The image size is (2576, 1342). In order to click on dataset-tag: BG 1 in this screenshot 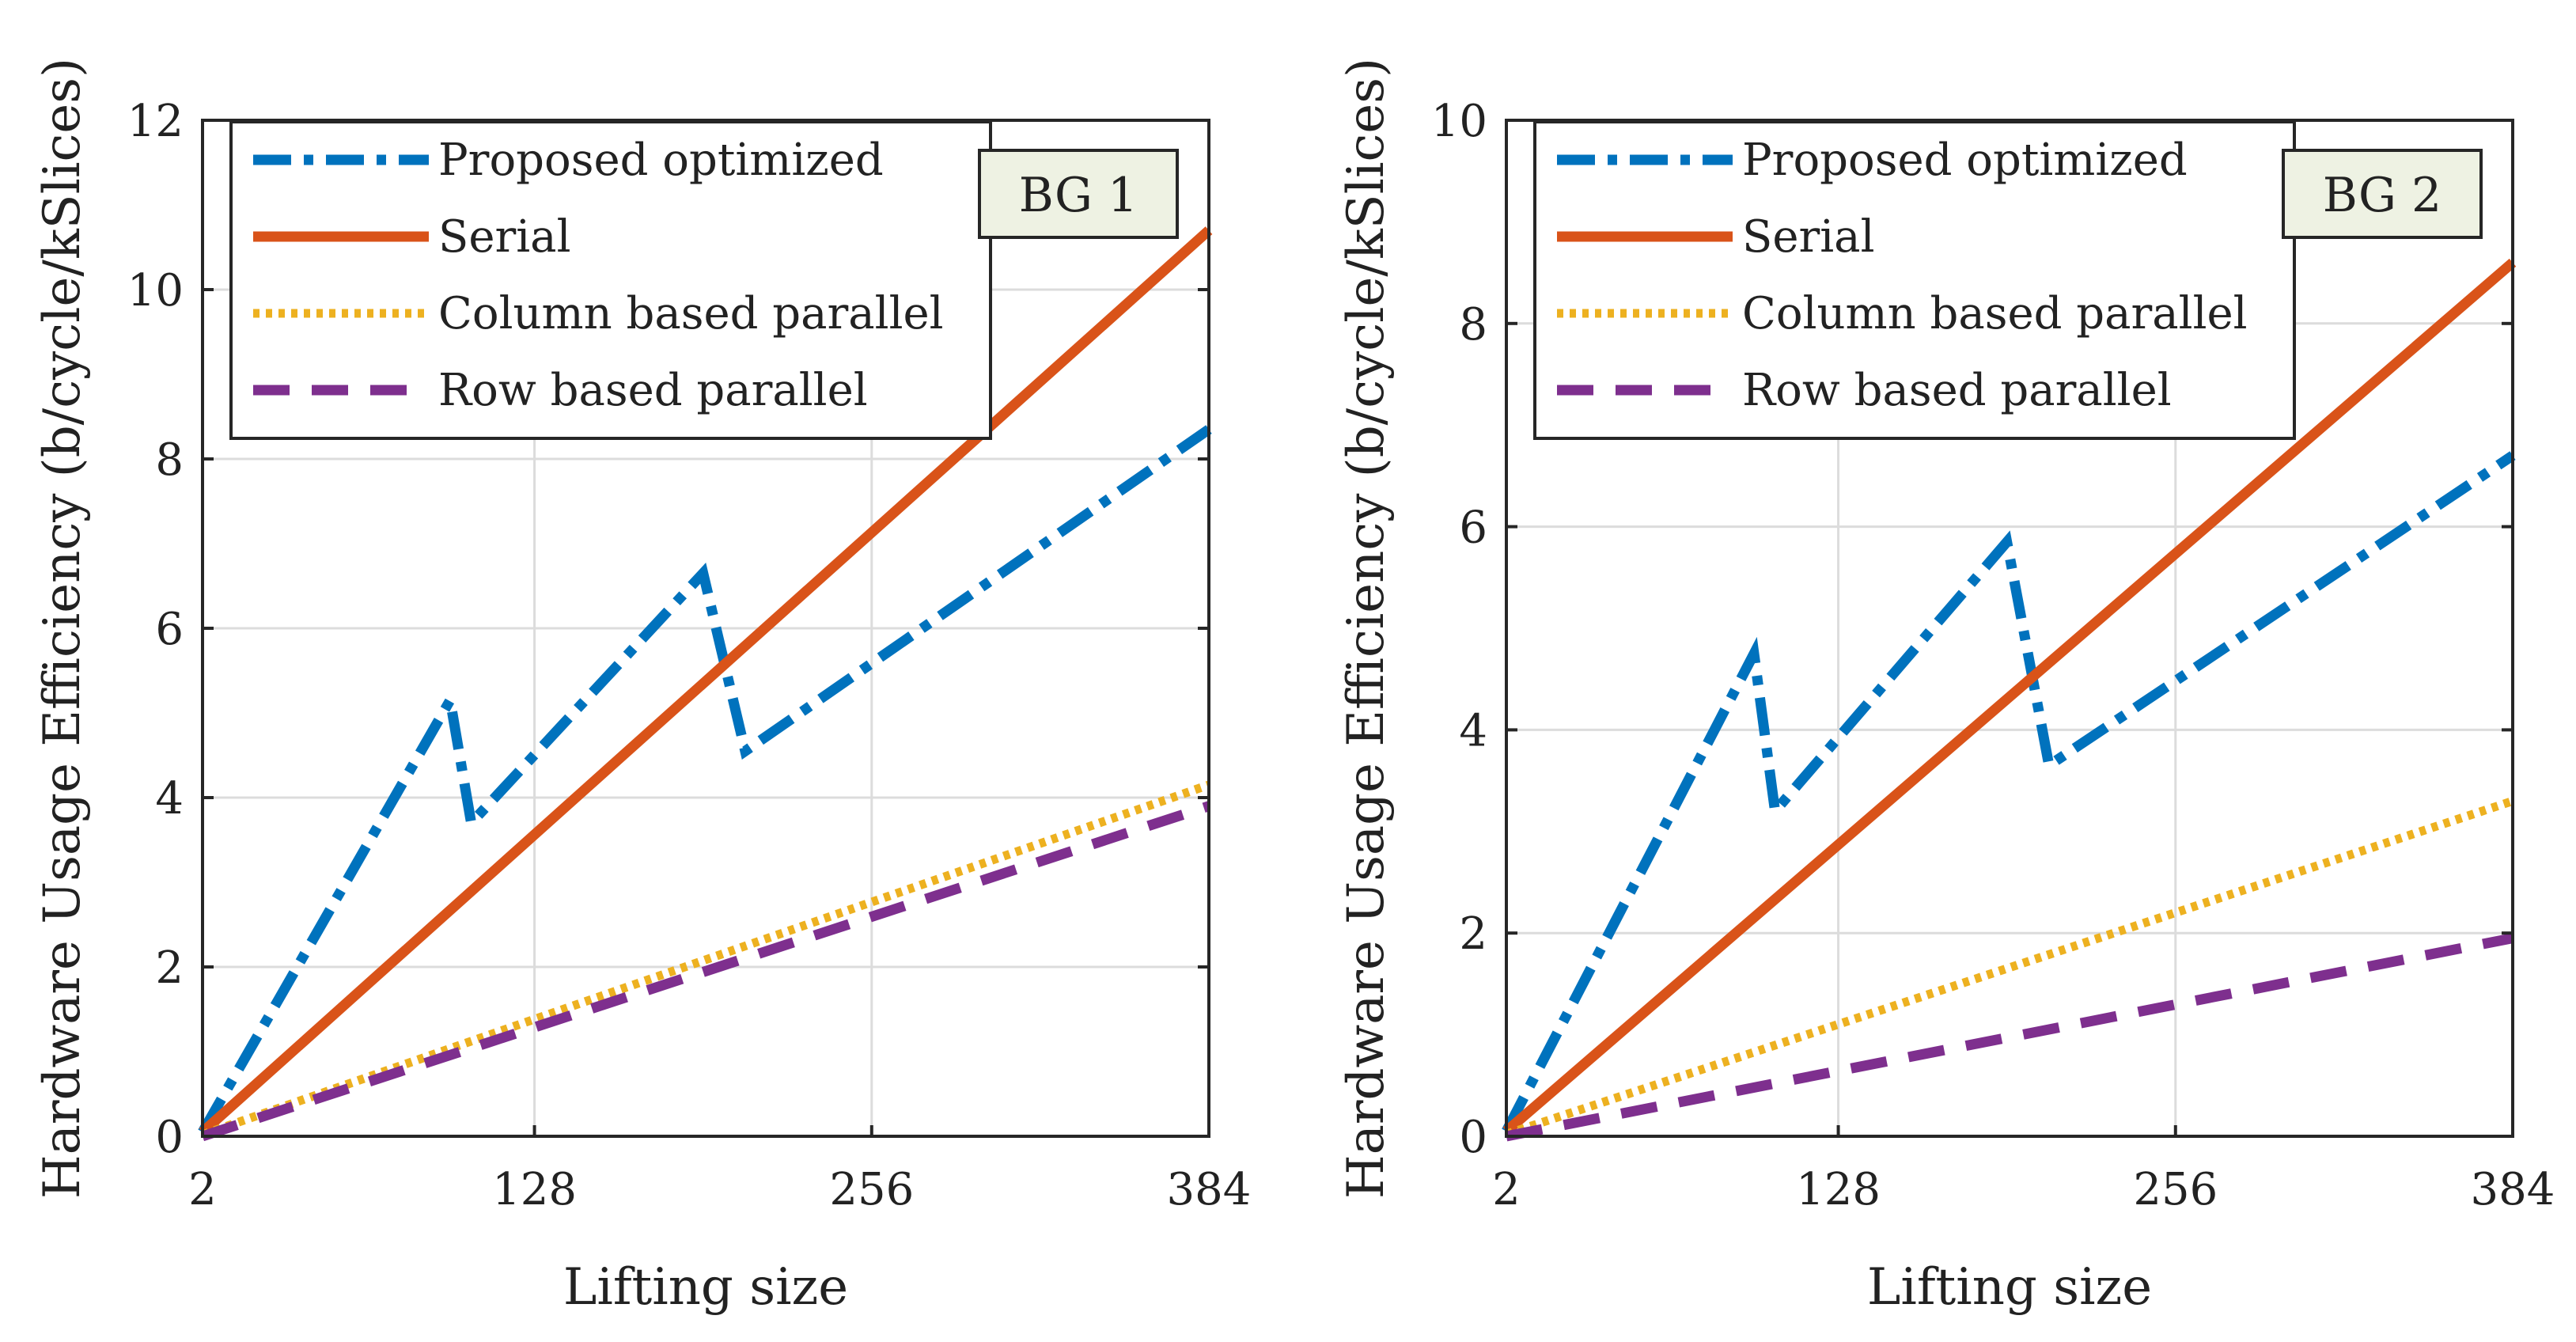, I will do `click(1078, 195)`.